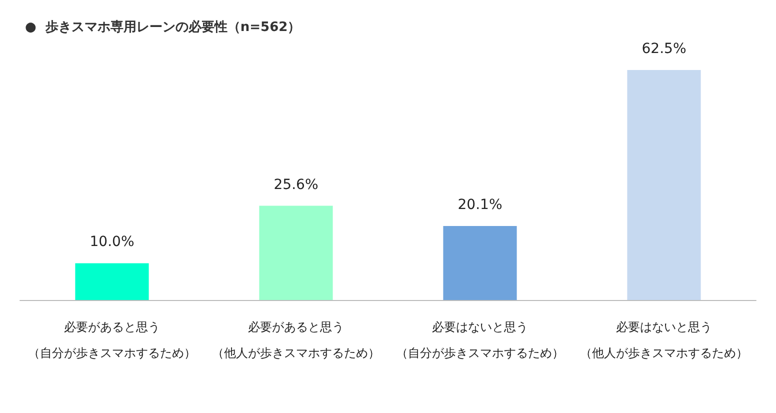 This screenshot has width=776, height=413. I want to click on data-label: 20.1%, so click(480, 205).